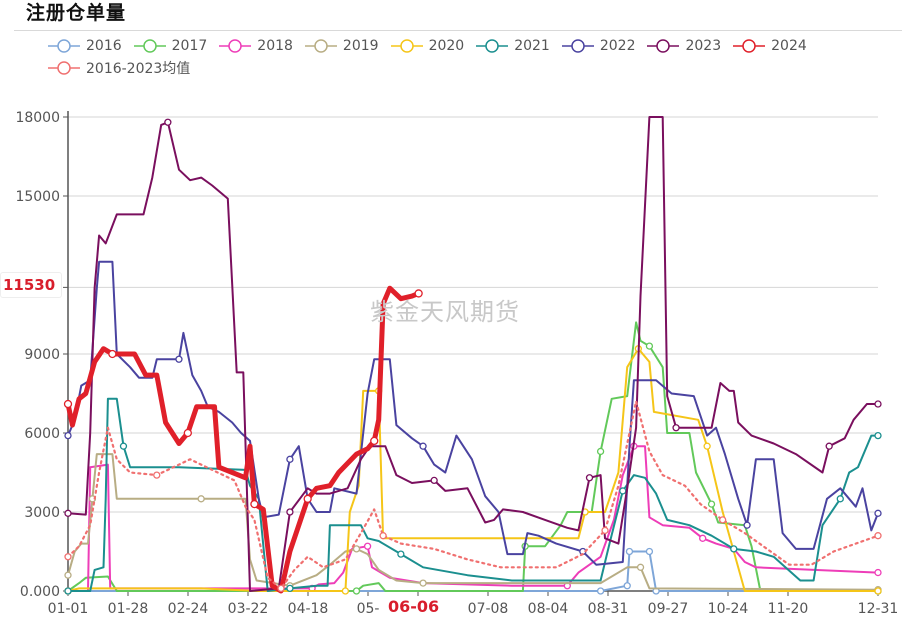 The height and width of the screenshot is (621, 902). Describe the element at coordinates (446, 46) in the screenshot. I see `legend-label: 2020` at that location.